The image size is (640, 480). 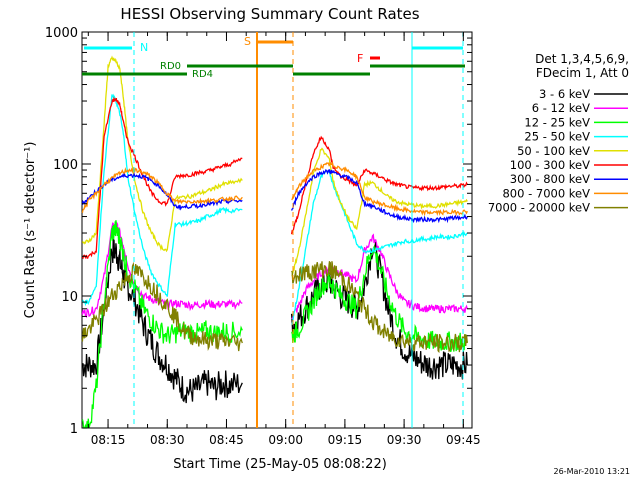 I want to click on legend-label: 6 - 12 keV, so click(x=561, y=108).